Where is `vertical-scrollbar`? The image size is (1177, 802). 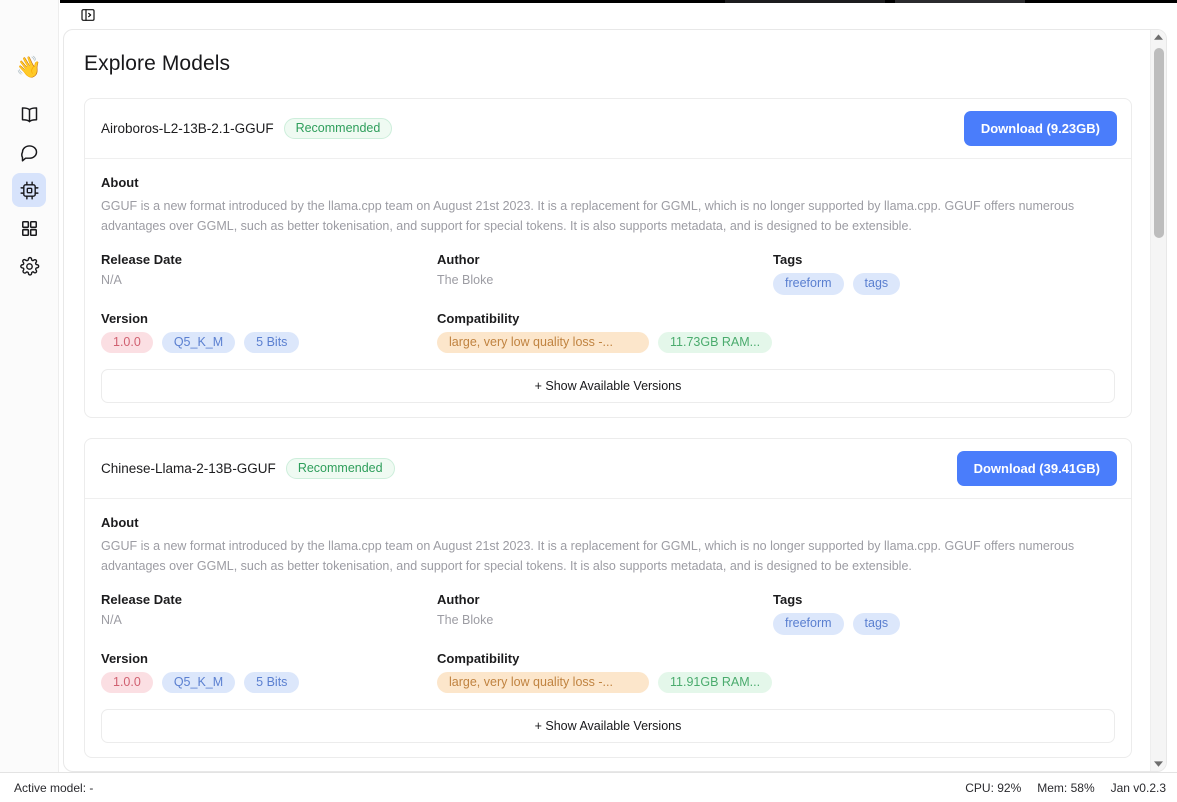
vertical-scrollbar is located at coordinates (1158, 400).